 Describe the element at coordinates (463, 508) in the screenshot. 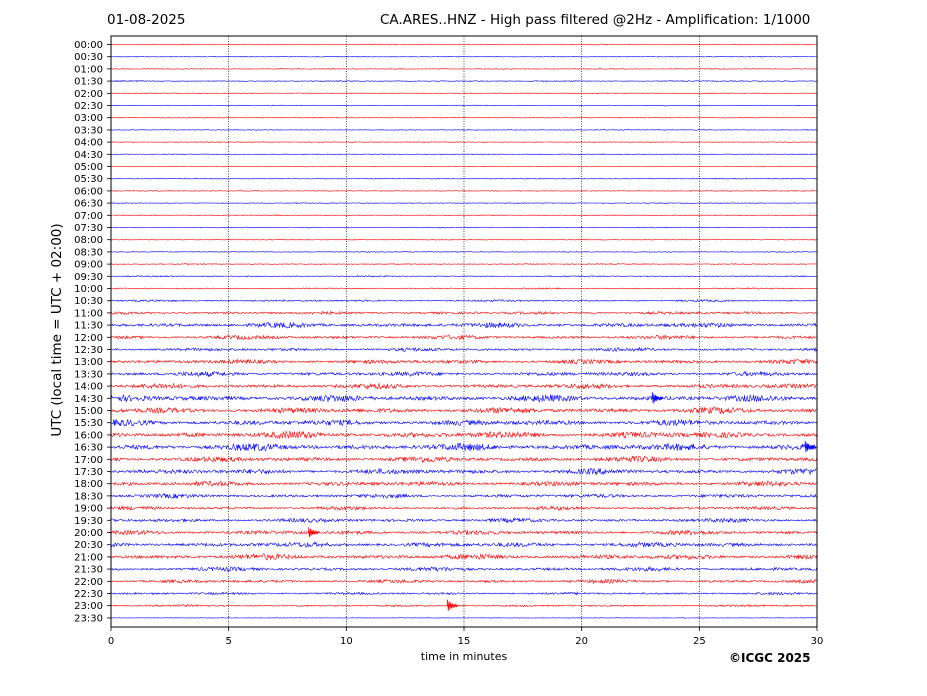

I see `trace-1900` at that location.